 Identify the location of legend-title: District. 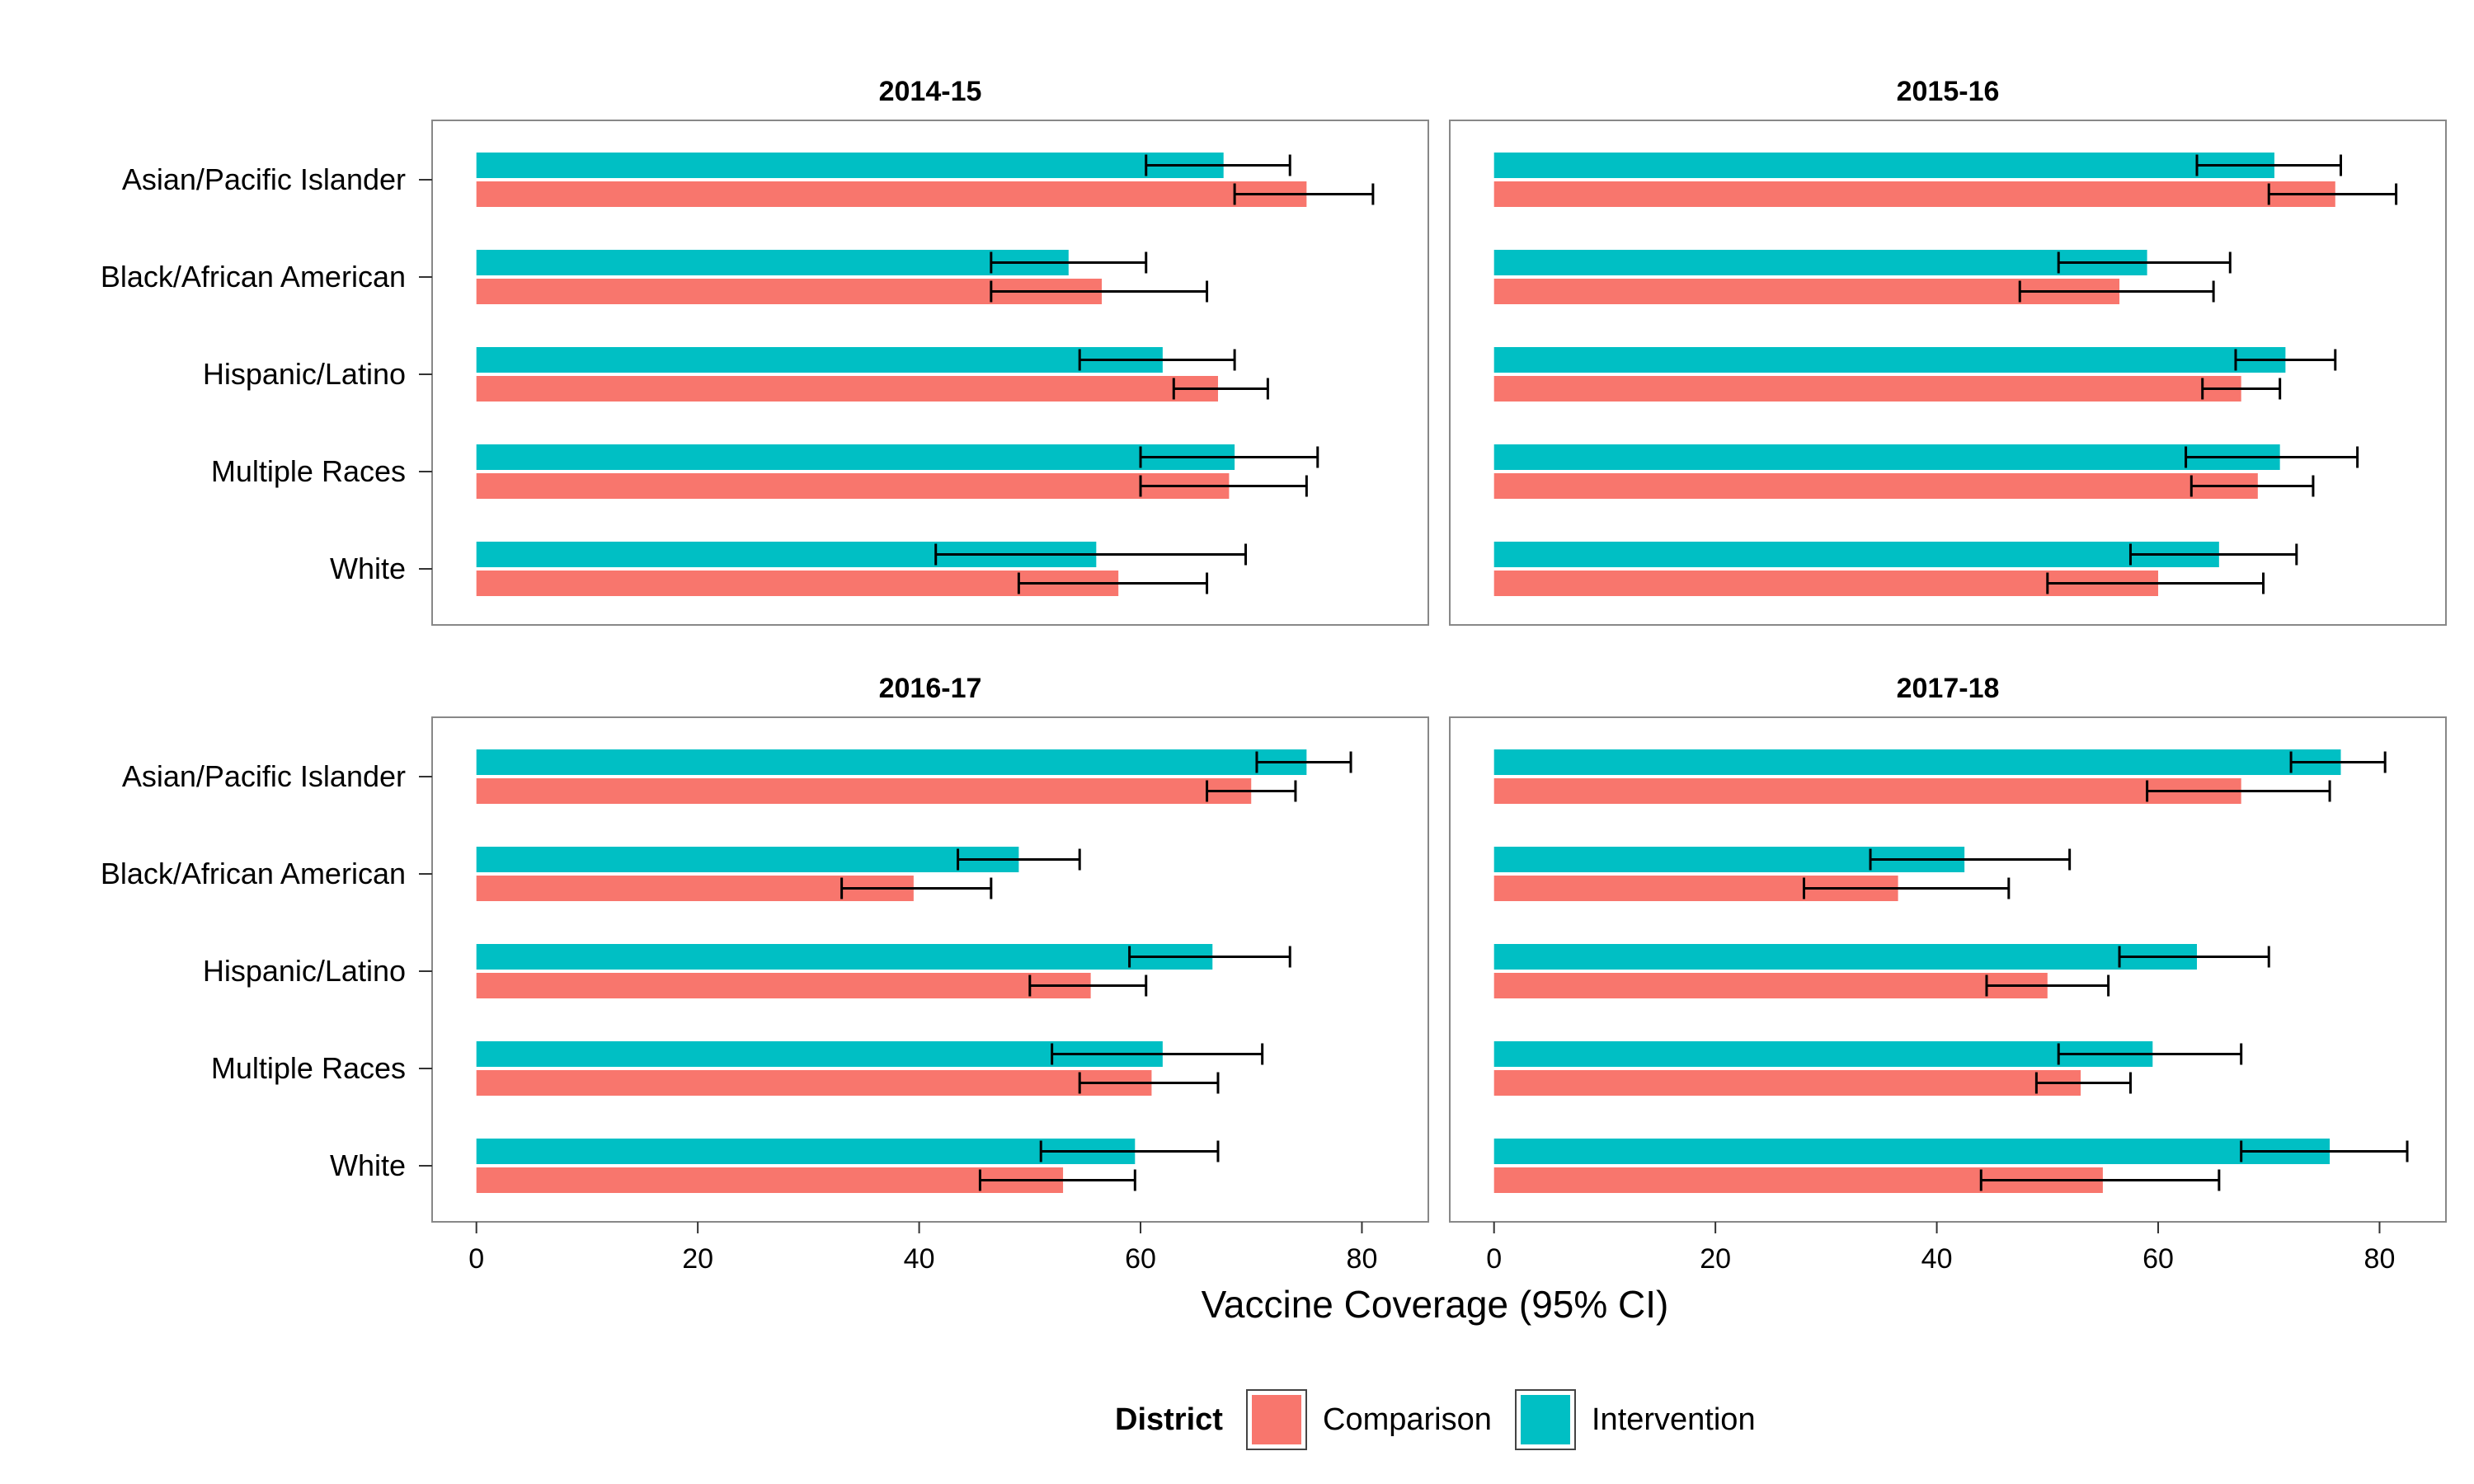
(1169, 1419).